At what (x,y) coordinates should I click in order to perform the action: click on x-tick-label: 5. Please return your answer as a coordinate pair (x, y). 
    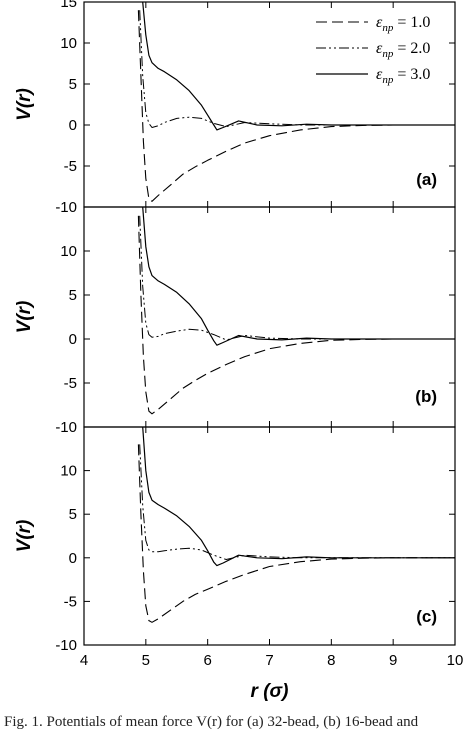
    Looking at the image, I should click on (146, 660).